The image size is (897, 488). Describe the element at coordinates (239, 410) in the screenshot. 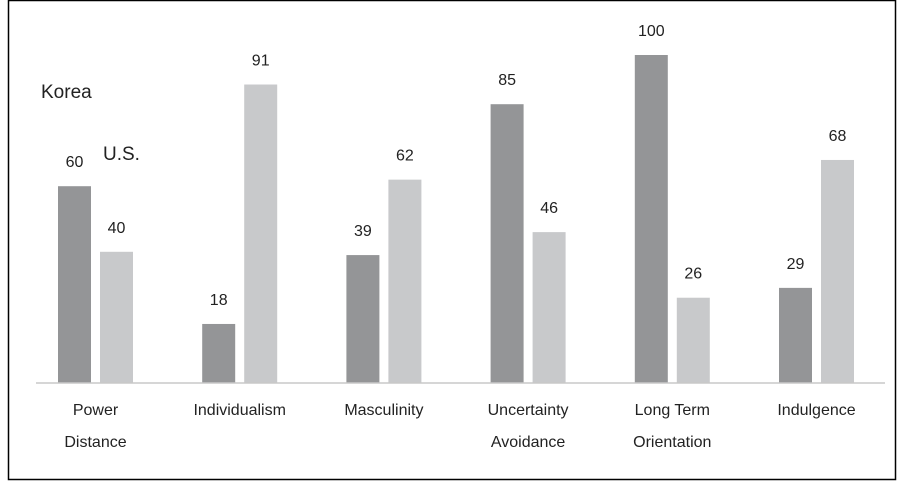

I see `category-label-individualism: Individualism` at that location.